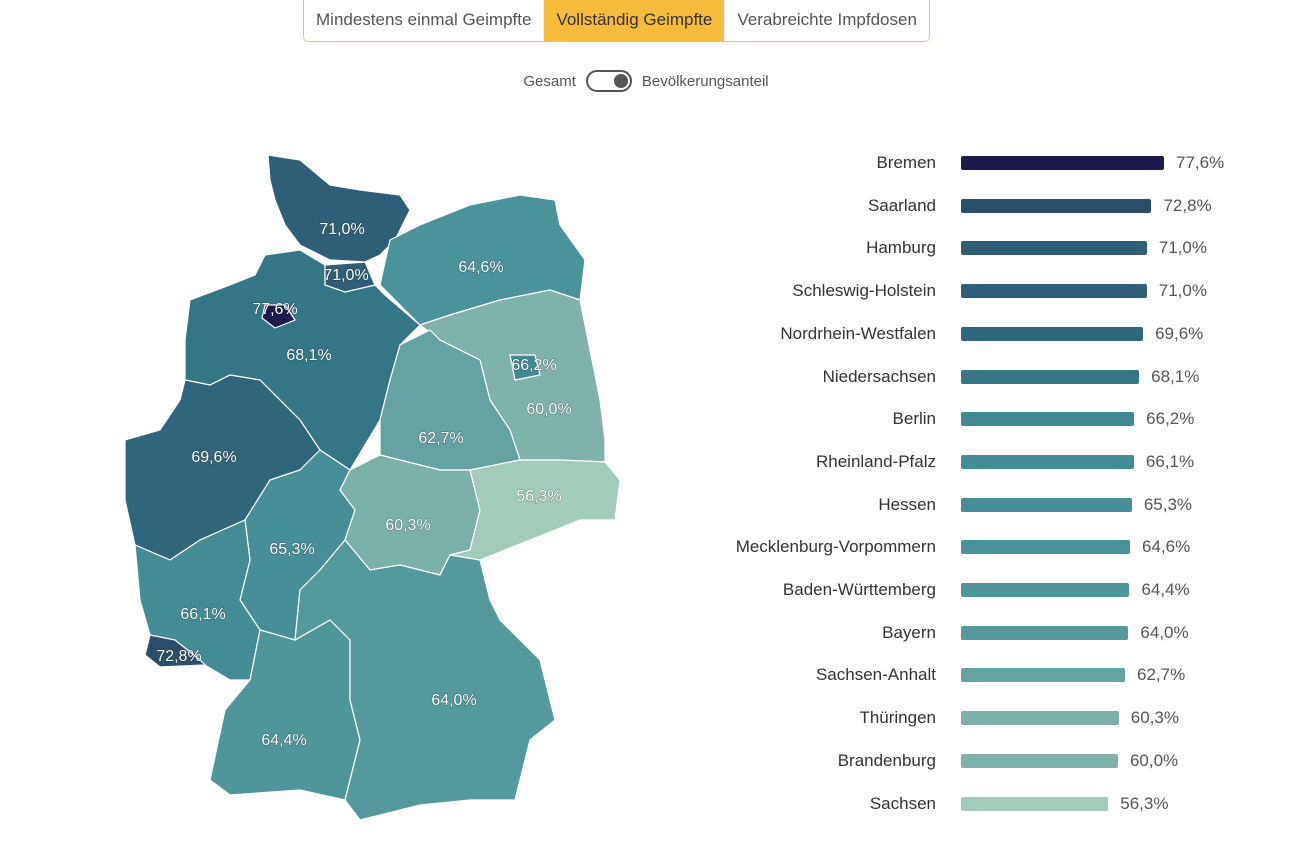 This screenshot has width=1296, height=858. I want to click on map-label-saarland: 72,8%, so click(178, 656).